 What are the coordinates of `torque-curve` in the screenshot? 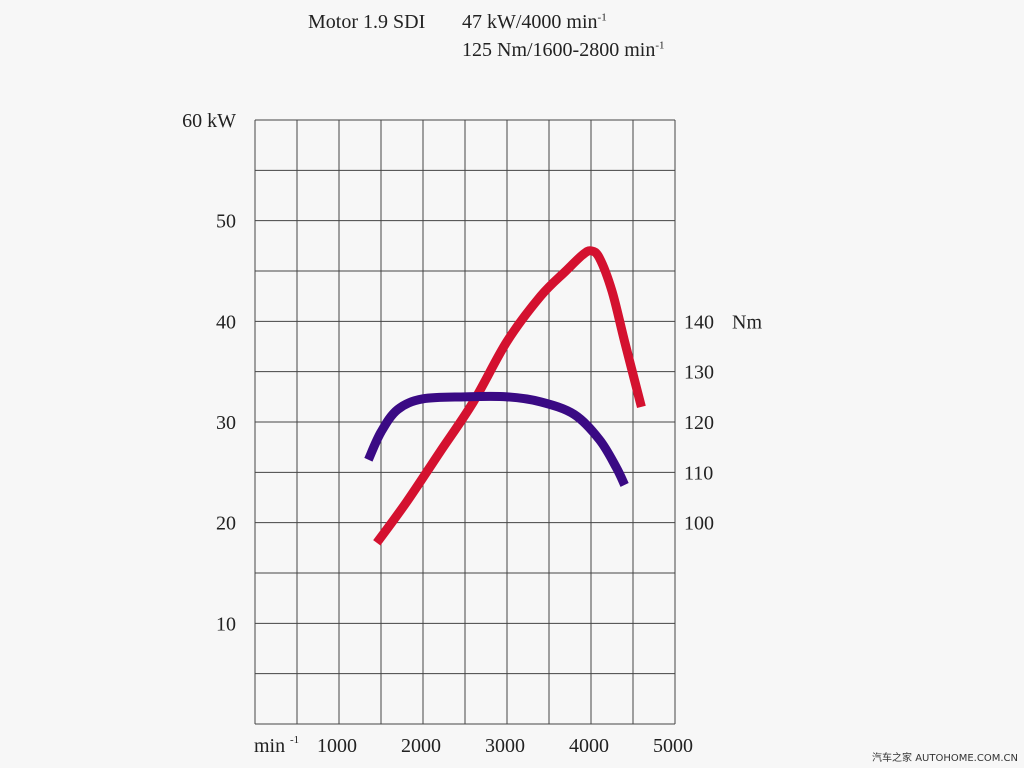 It's located at (496, 439).